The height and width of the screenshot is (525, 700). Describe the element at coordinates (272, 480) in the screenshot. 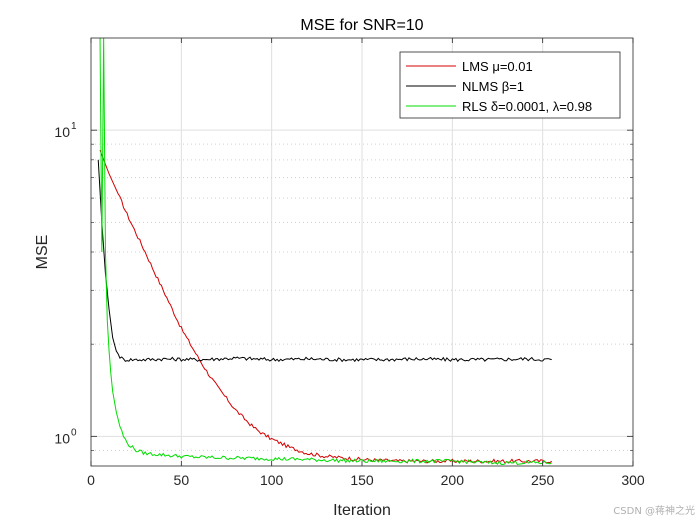

I see `x-tick-label: 100` at that location.